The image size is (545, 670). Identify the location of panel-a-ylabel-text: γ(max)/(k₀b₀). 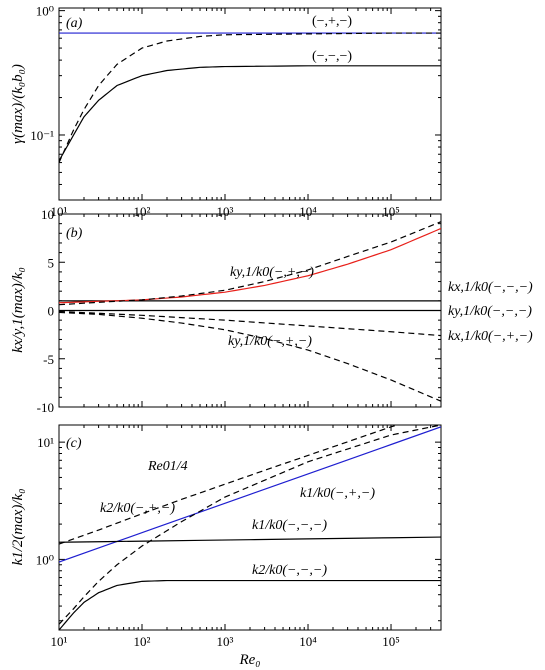
(18, 104).